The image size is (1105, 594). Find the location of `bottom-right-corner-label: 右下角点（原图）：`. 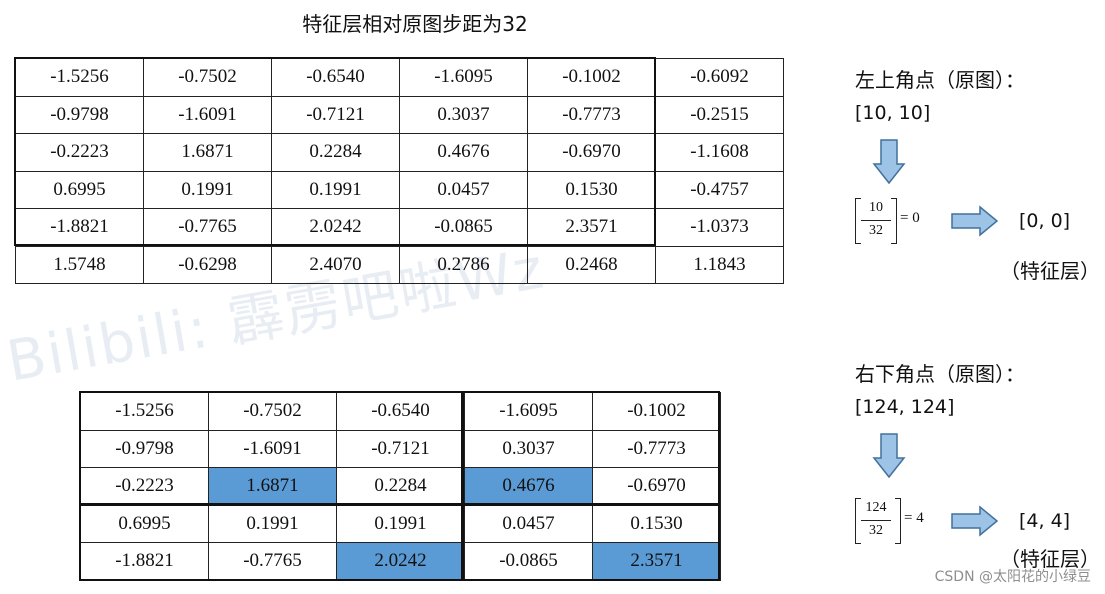

bottom-right-corner-label: 右下角点（原图）： is located at coordinates (940, 374).